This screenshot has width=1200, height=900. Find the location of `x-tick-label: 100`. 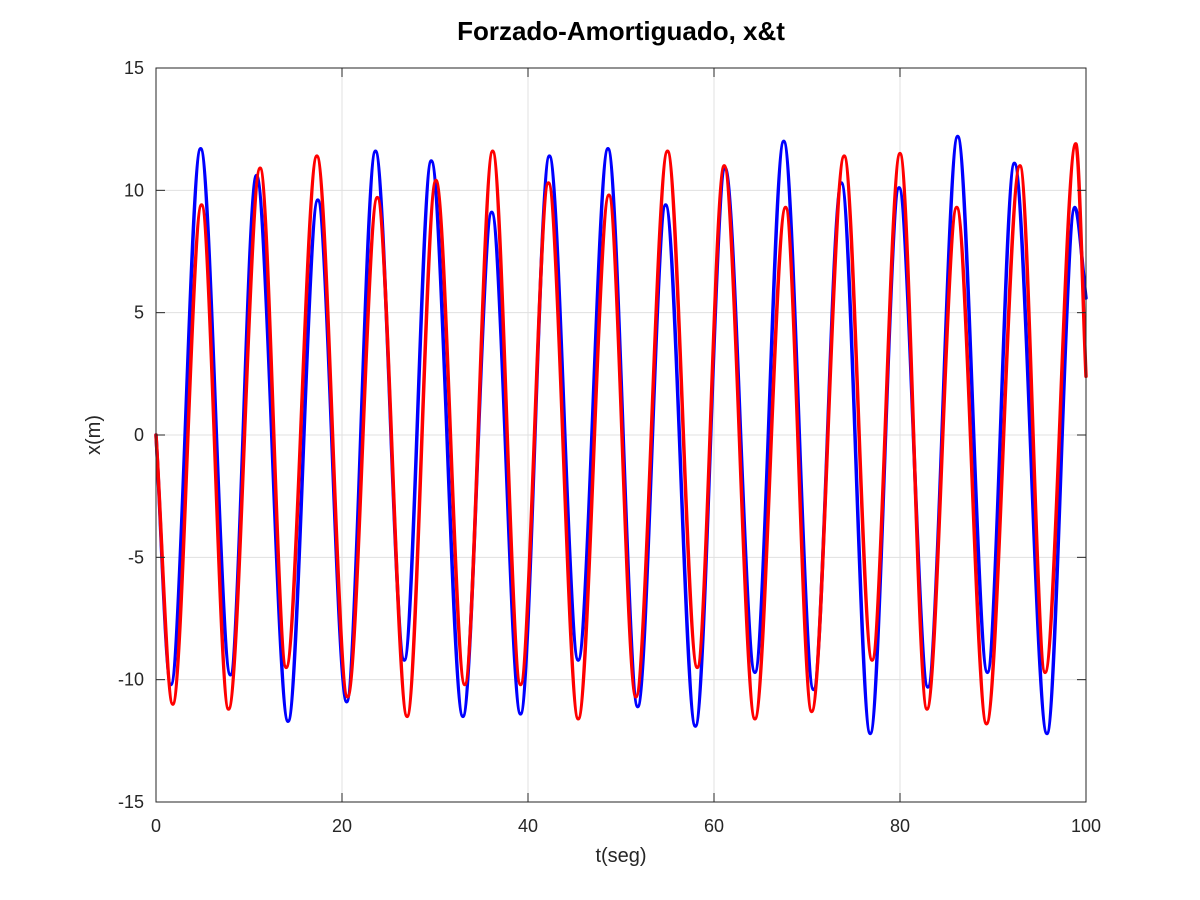

x-tick-label: 100 is located at coordinates (1086, 826).